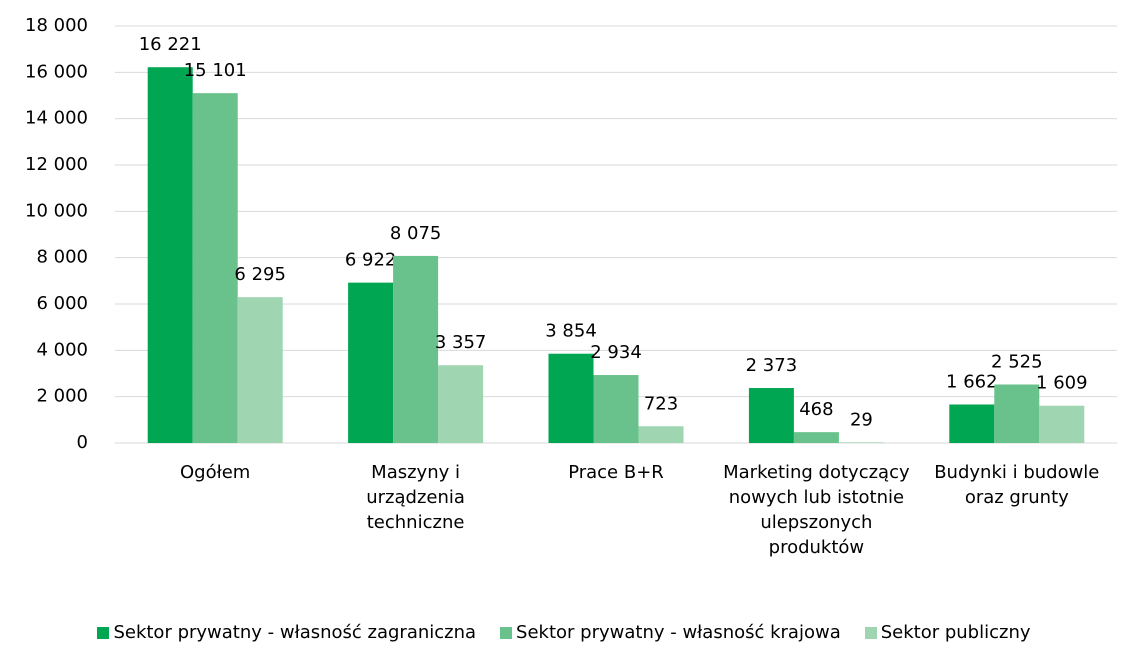 The width and height of the screenshot is (1128, 655). Describe the element at coordinates (62, 303) in the screenshot. I see `y-tick-label: 6 000` at that location.